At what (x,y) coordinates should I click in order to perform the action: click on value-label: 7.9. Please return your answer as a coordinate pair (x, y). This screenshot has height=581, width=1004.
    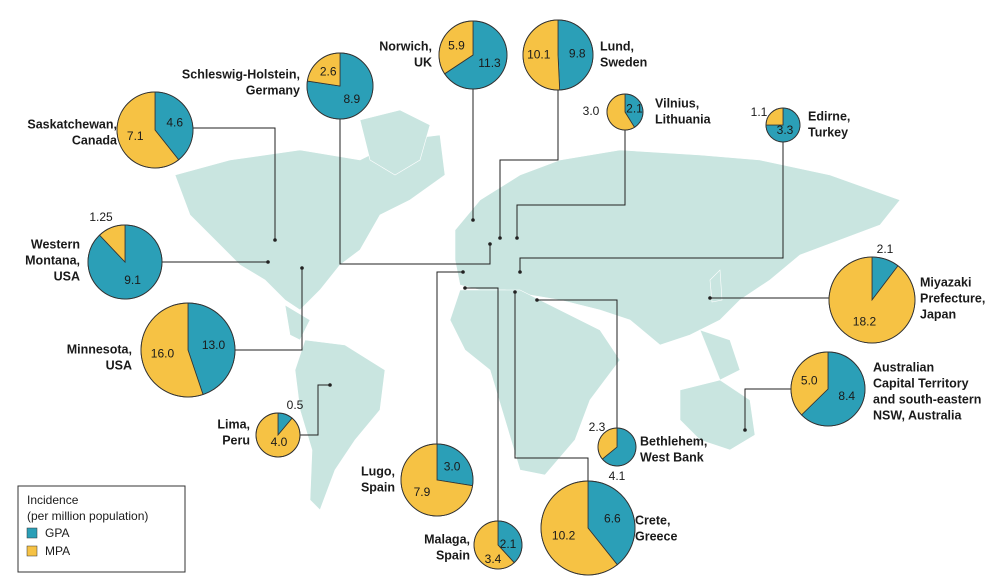
    Looking at the image, I should click on (422, 492).